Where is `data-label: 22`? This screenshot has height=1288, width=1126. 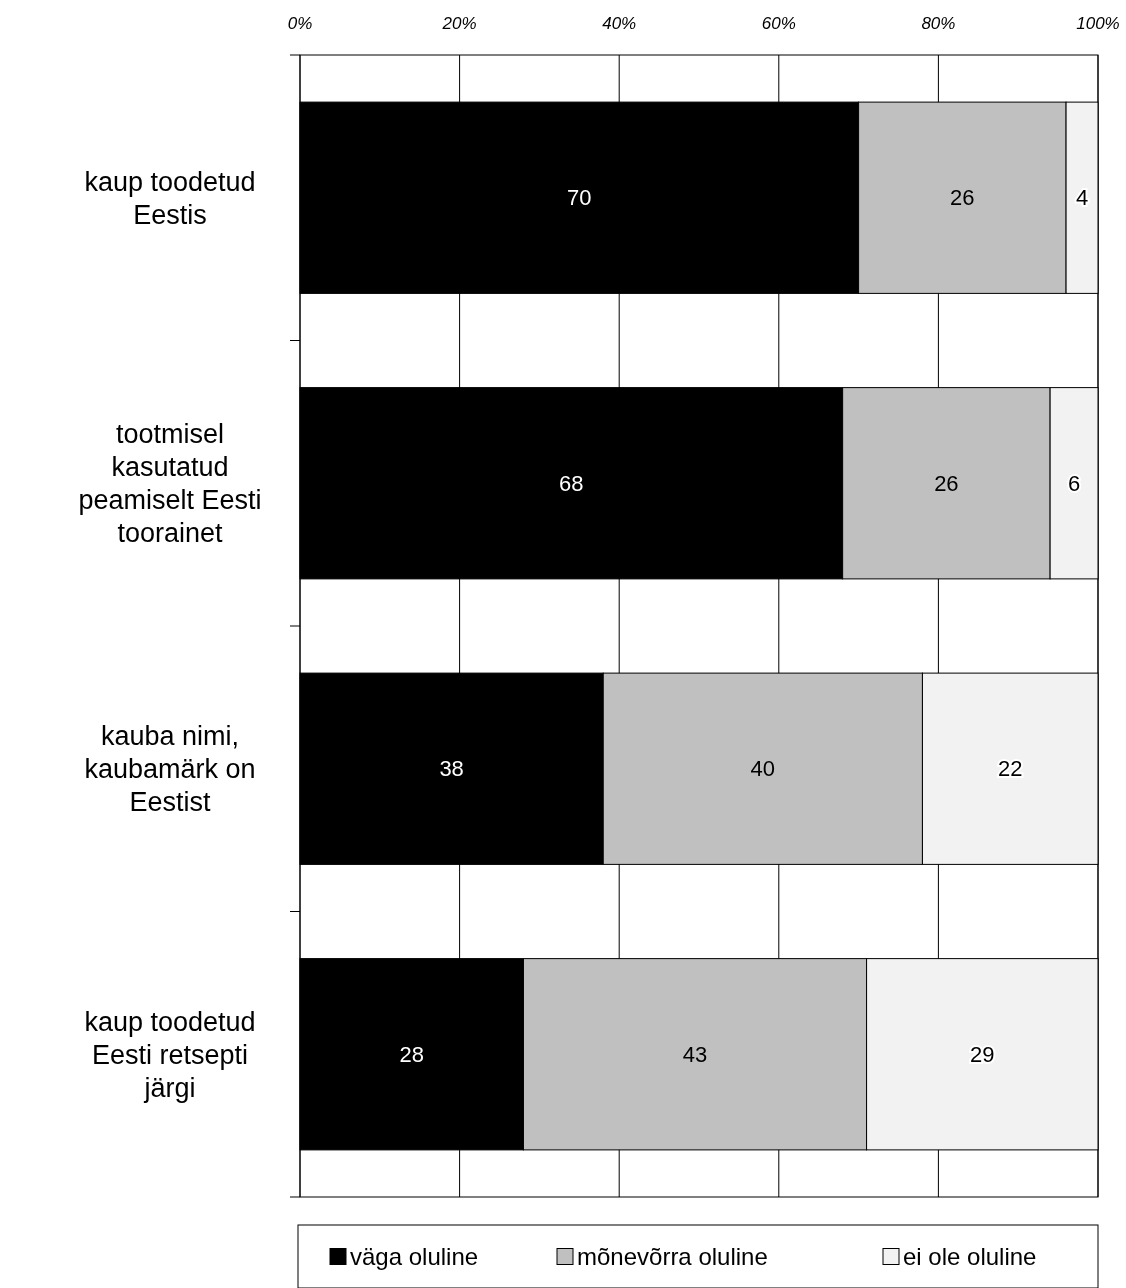
data-label: 22 is located at coordinates (1010, 769).